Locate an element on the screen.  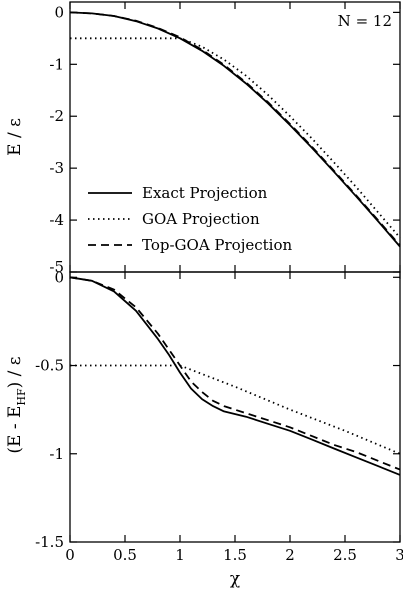
particle-count-annotation: N = 12 is located at coordinates (365, 21).